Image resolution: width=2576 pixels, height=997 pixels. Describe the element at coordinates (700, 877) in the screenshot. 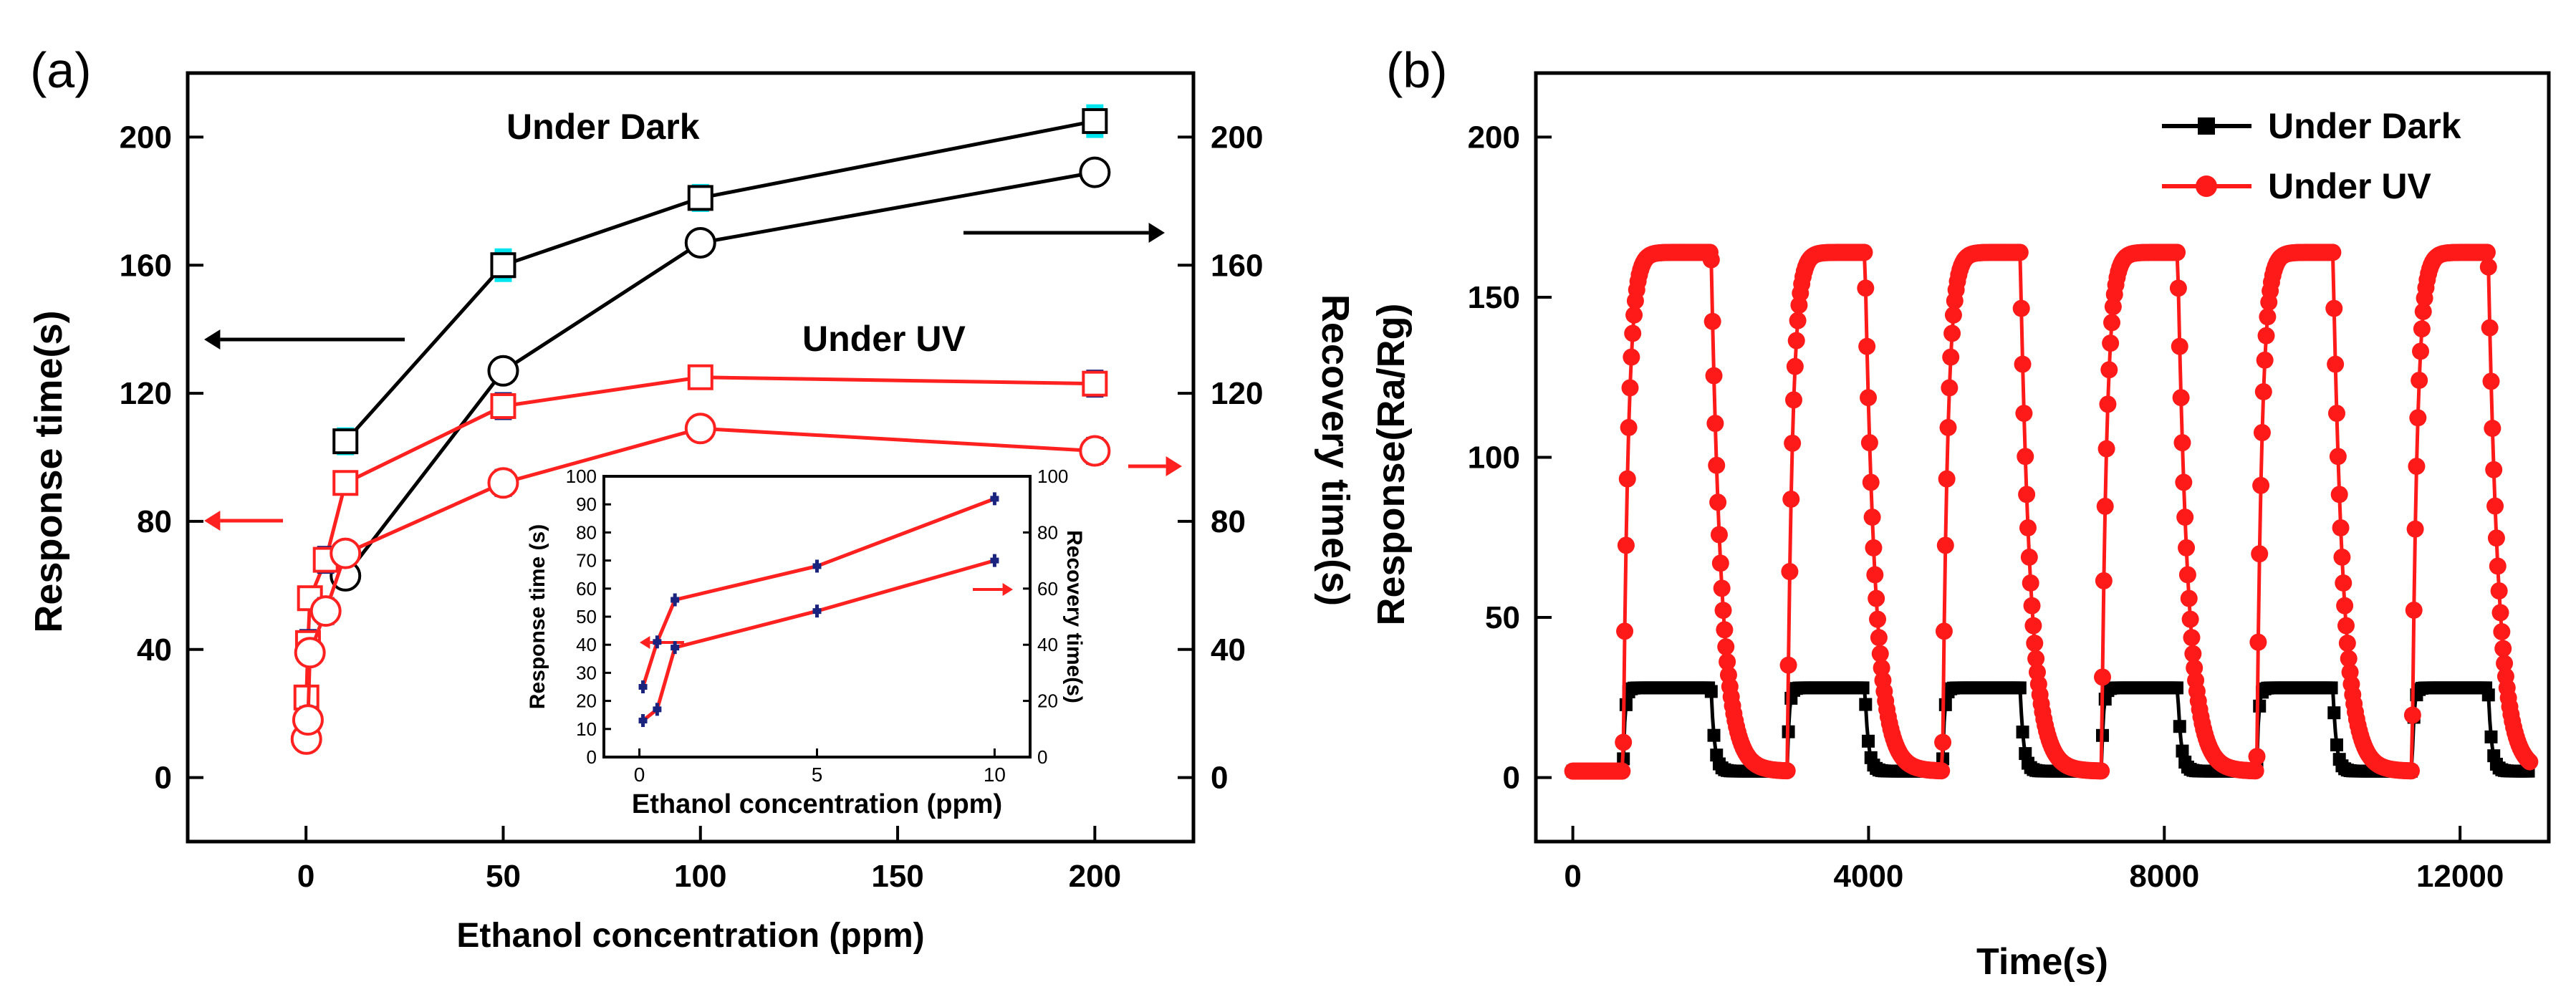

I see `x-tick-label: 100` at that location.